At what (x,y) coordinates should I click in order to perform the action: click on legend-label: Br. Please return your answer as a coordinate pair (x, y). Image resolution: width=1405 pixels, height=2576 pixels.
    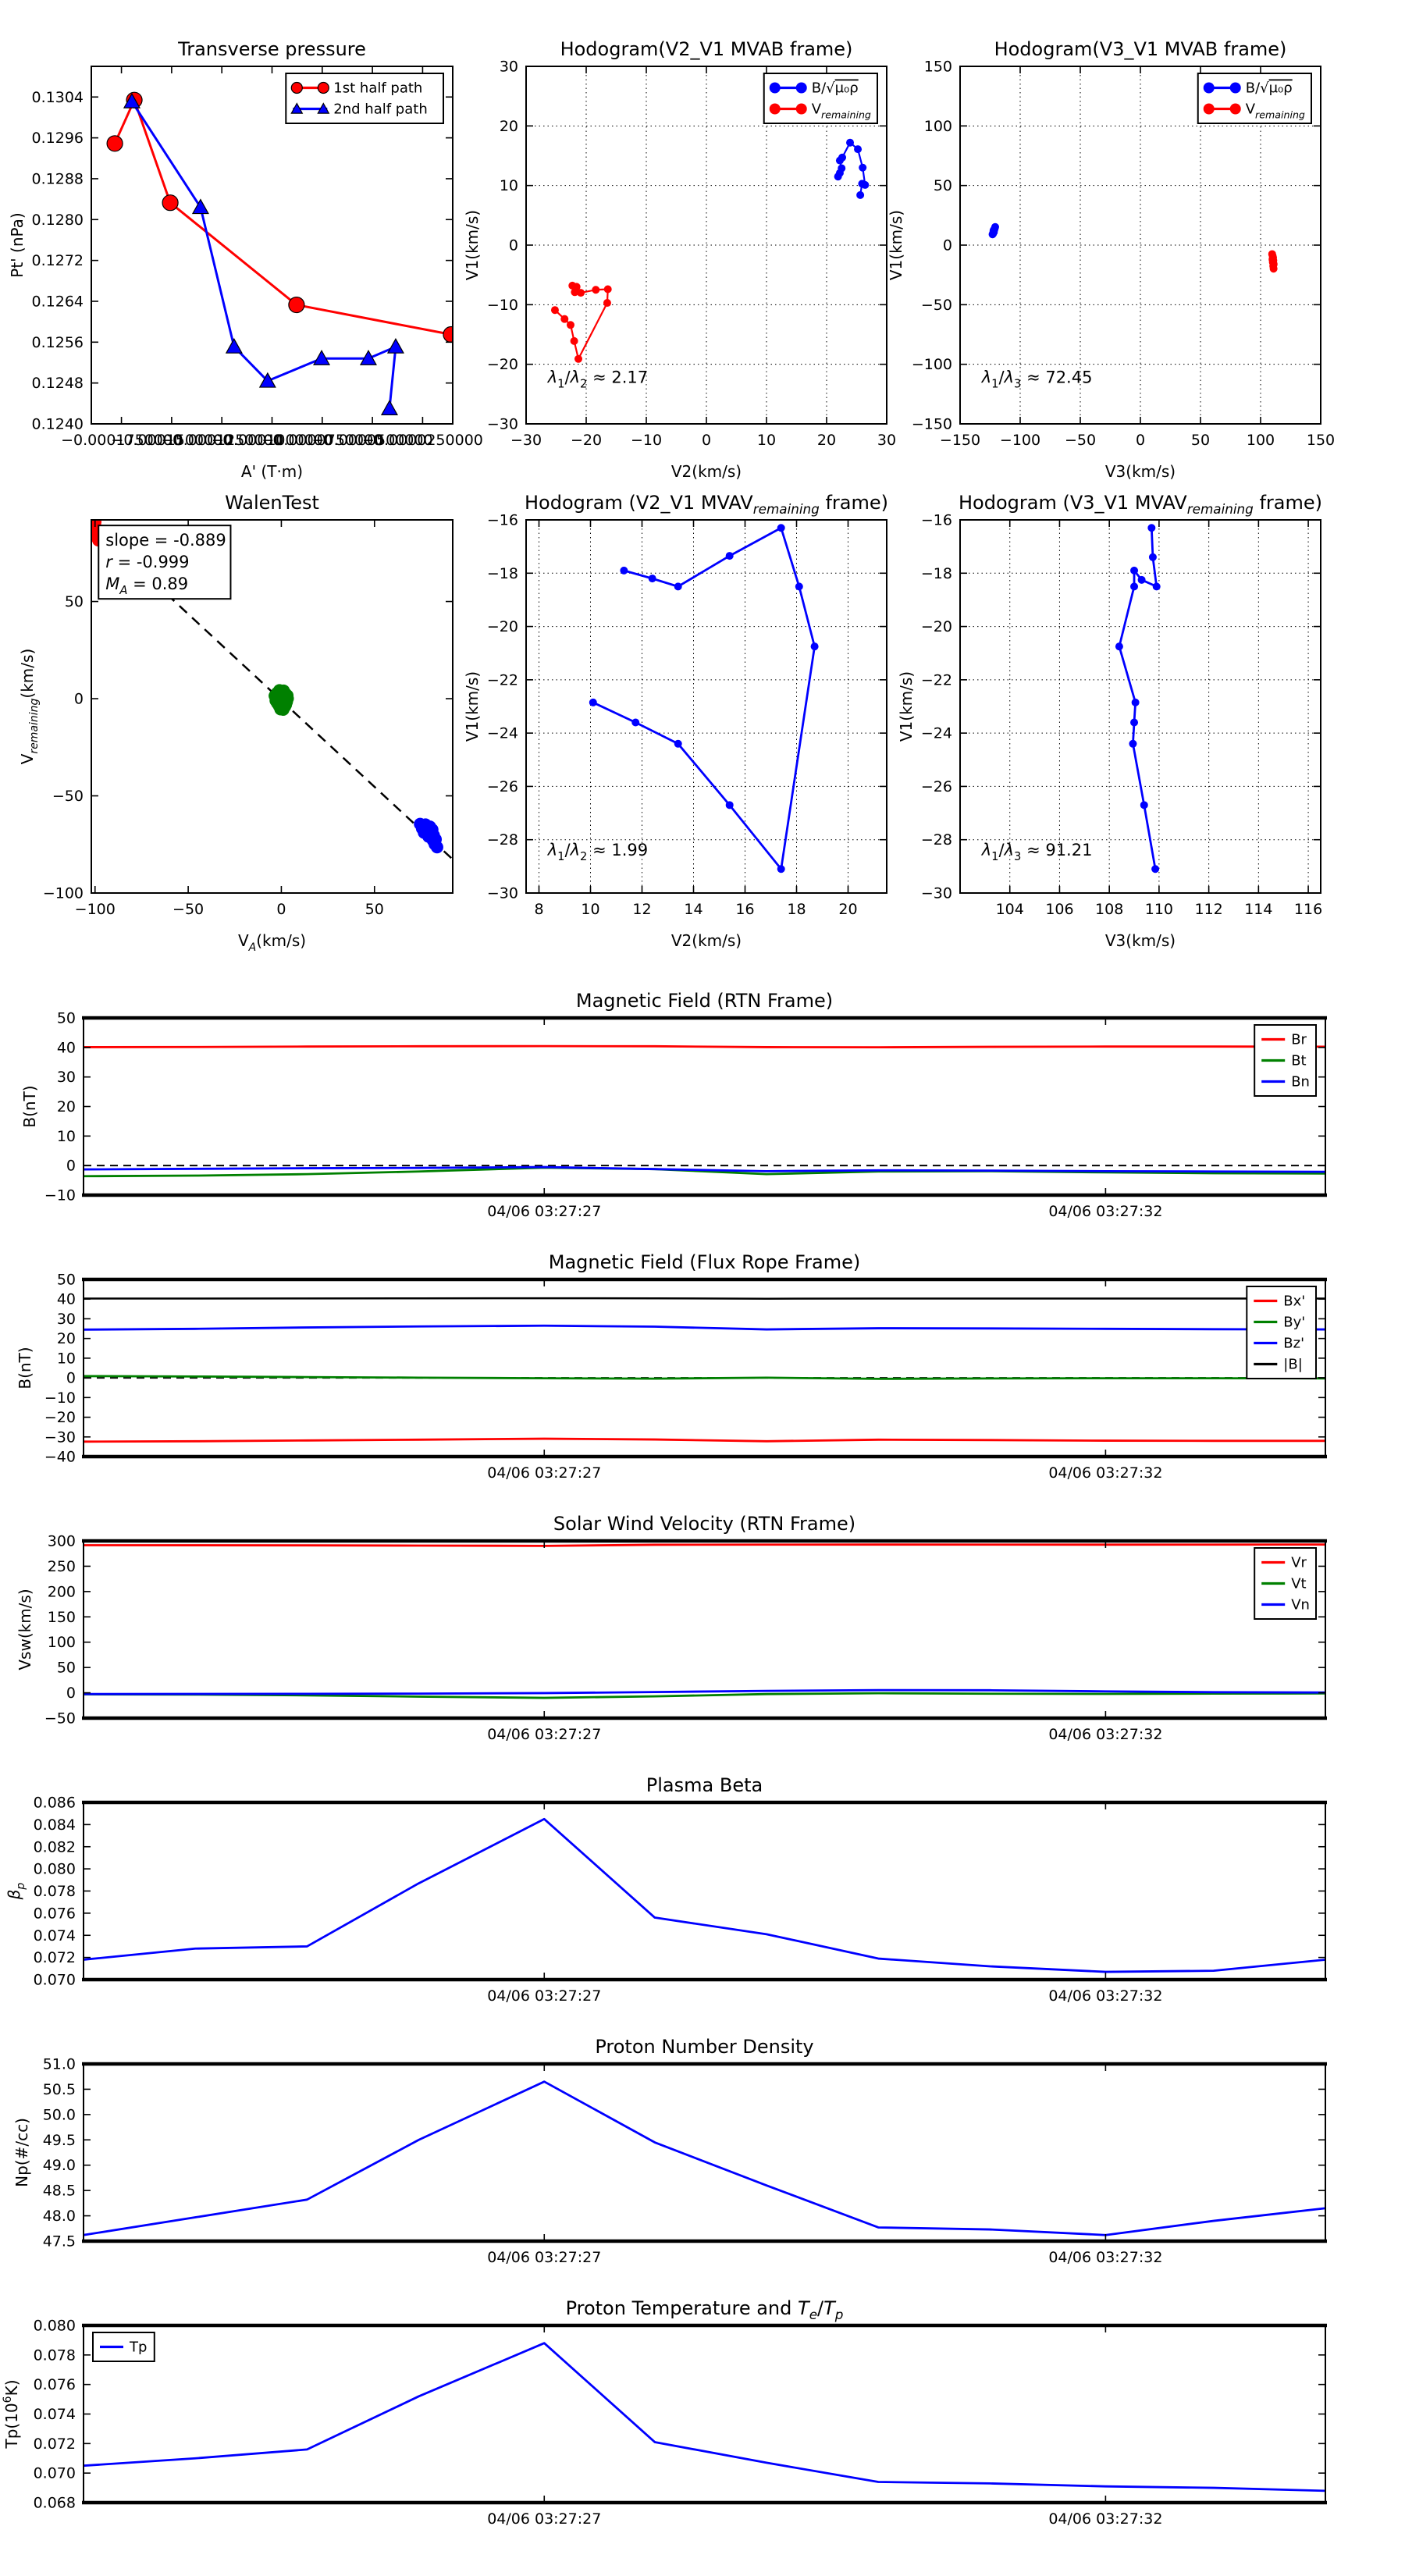
    Looking at the image, I should click on (1299, 1040).